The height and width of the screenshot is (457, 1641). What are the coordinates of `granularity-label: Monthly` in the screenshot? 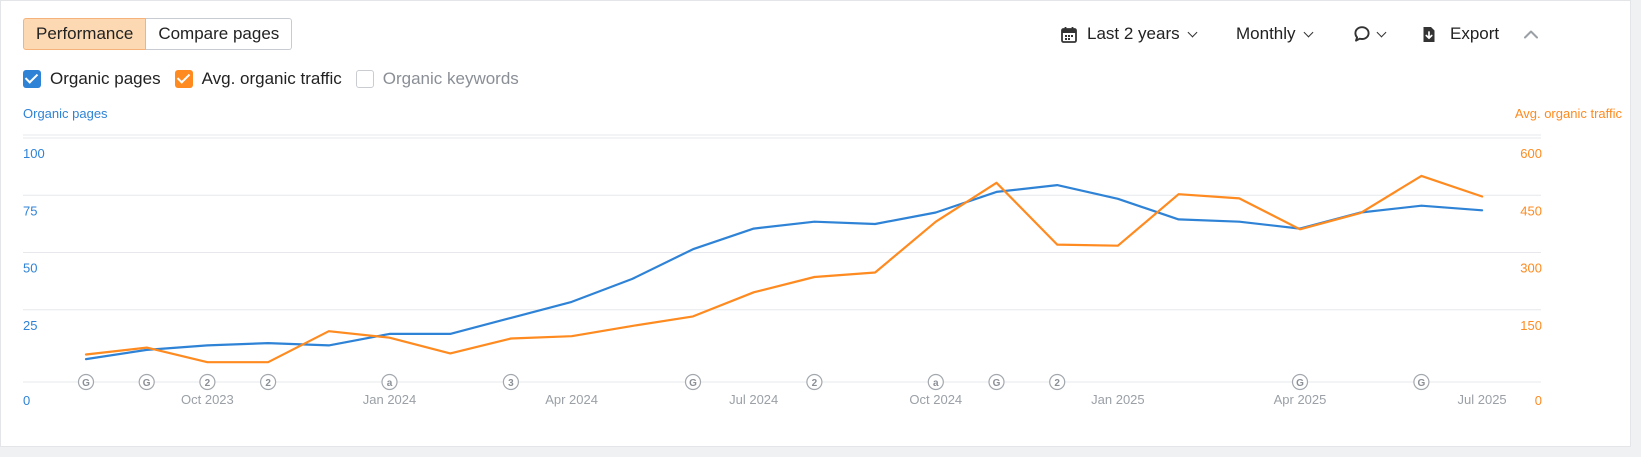 It's located at (1266, 33).